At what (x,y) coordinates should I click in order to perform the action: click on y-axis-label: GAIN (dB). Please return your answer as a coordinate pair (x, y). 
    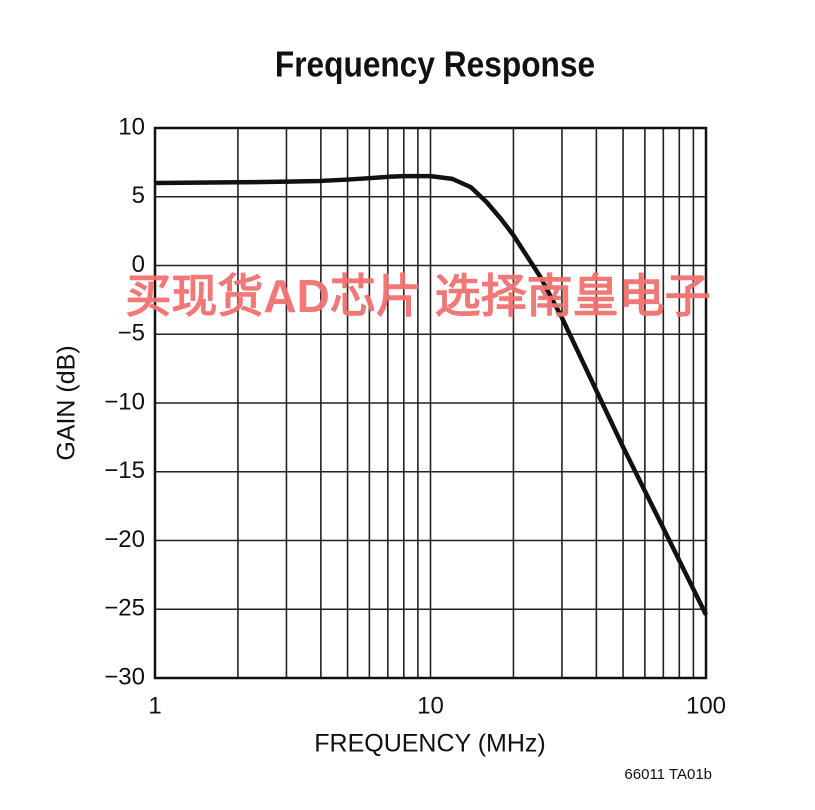
    Looking at the image, I should click on (67, 402).